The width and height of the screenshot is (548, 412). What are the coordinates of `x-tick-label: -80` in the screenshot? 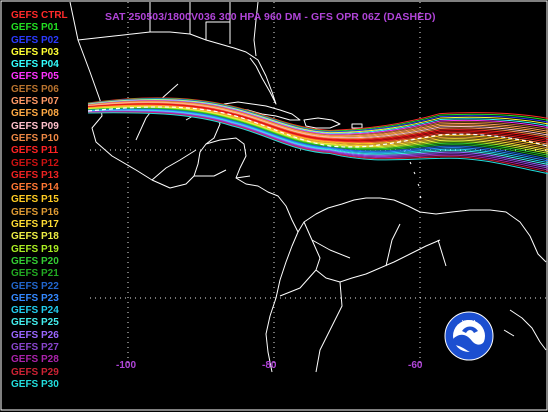 It's located at (269, 365).